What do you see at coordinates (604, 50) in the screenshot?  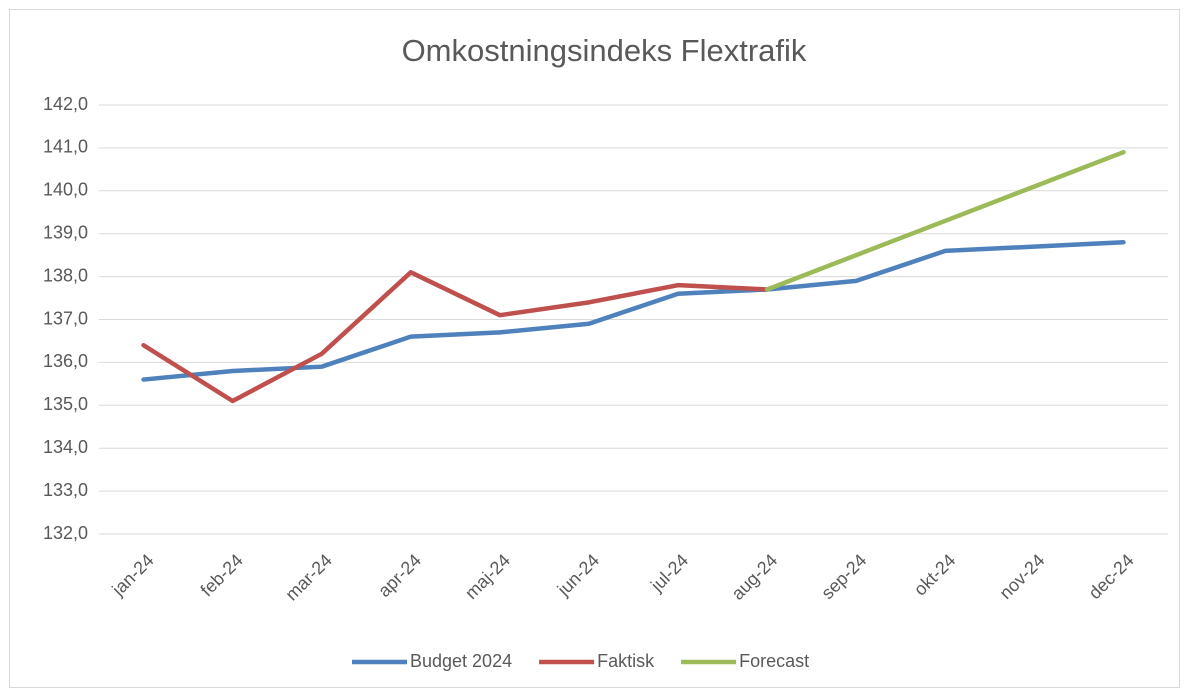 I see `chart-title: Omkostningsindeks Flextrafik` at bounding box center [604, 50].